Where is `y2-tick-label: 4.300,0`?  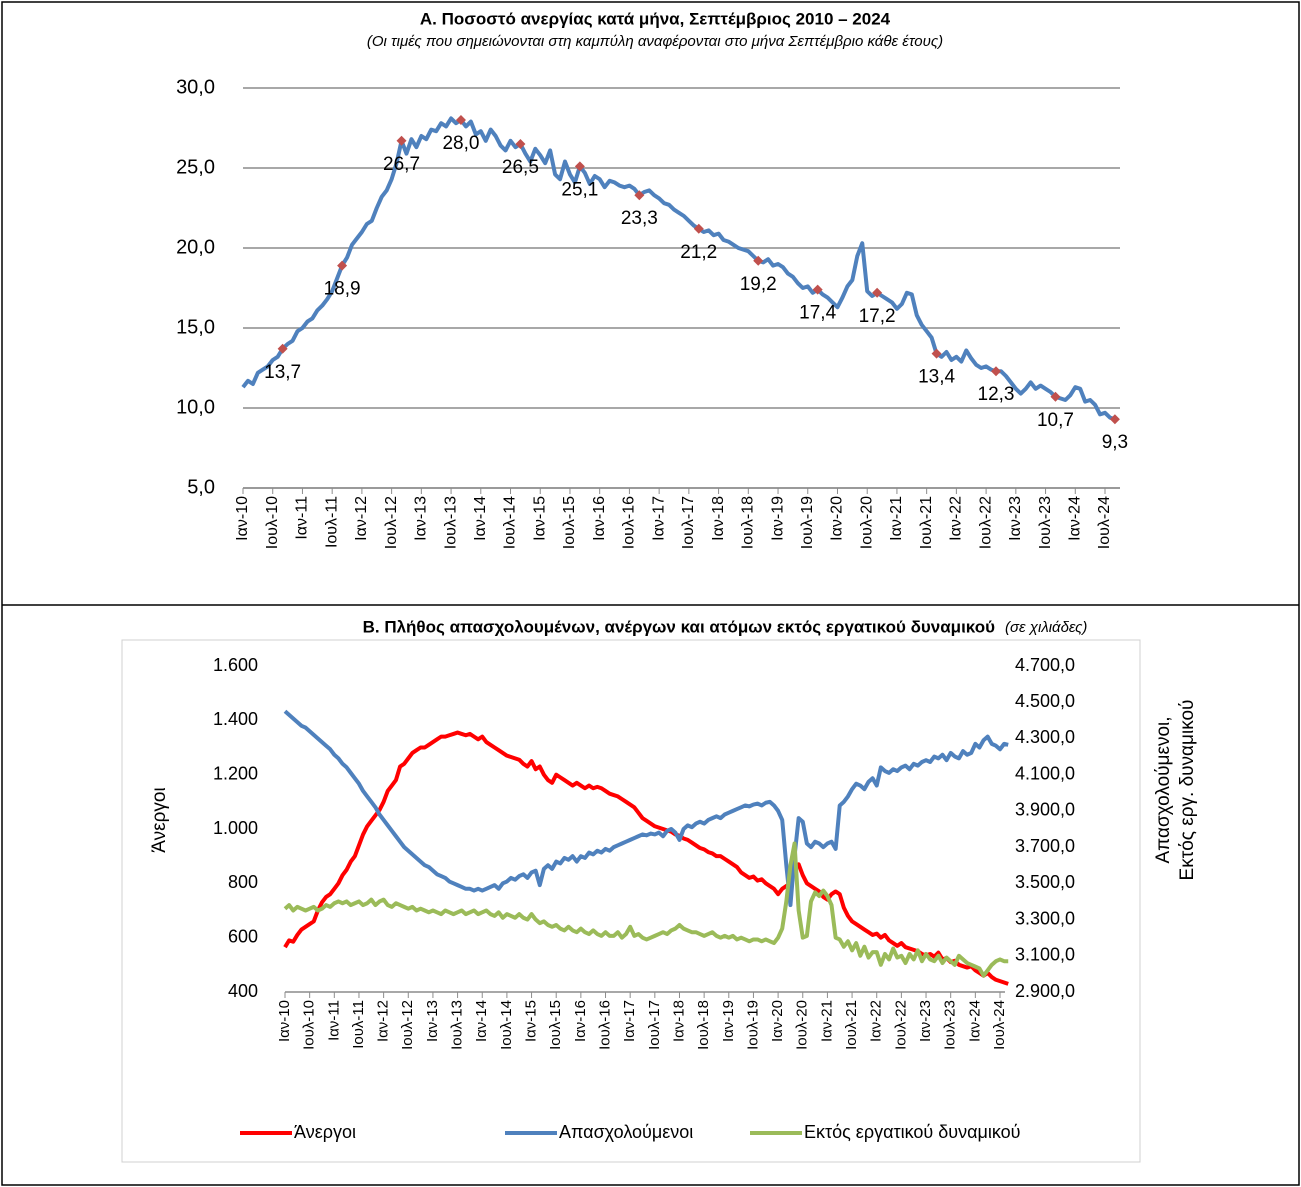 y2-tick-label: 4.300,0 is located at coordinates (1045, 737).